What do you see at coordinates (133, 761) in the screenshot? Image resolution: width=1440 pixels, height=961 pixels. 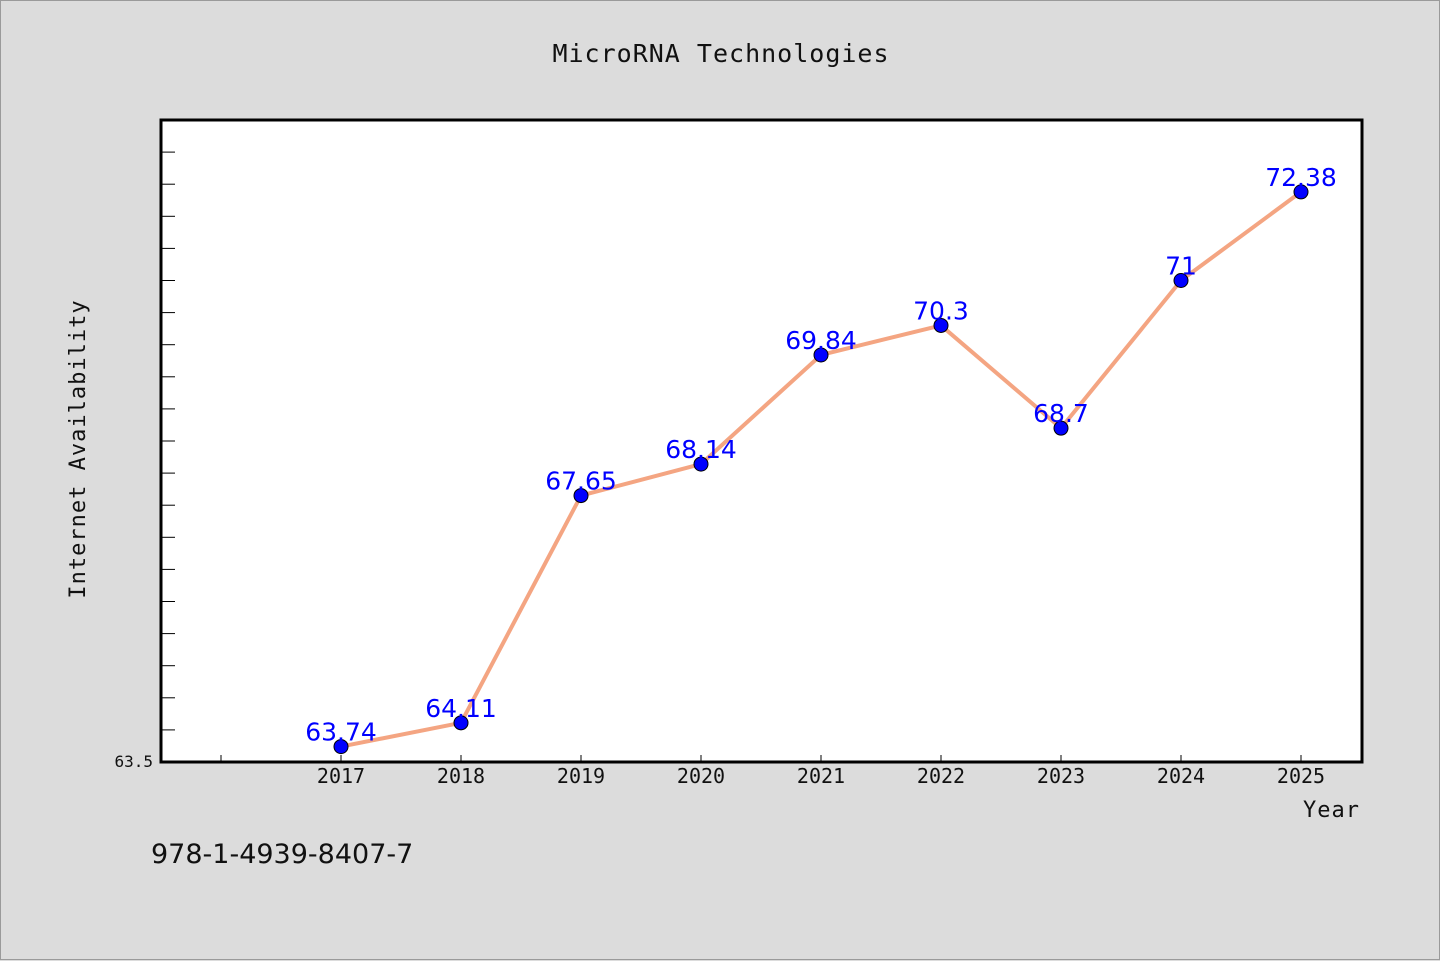 I see `y-axis-min-label: 63.5` at bounding box center [133, 761].